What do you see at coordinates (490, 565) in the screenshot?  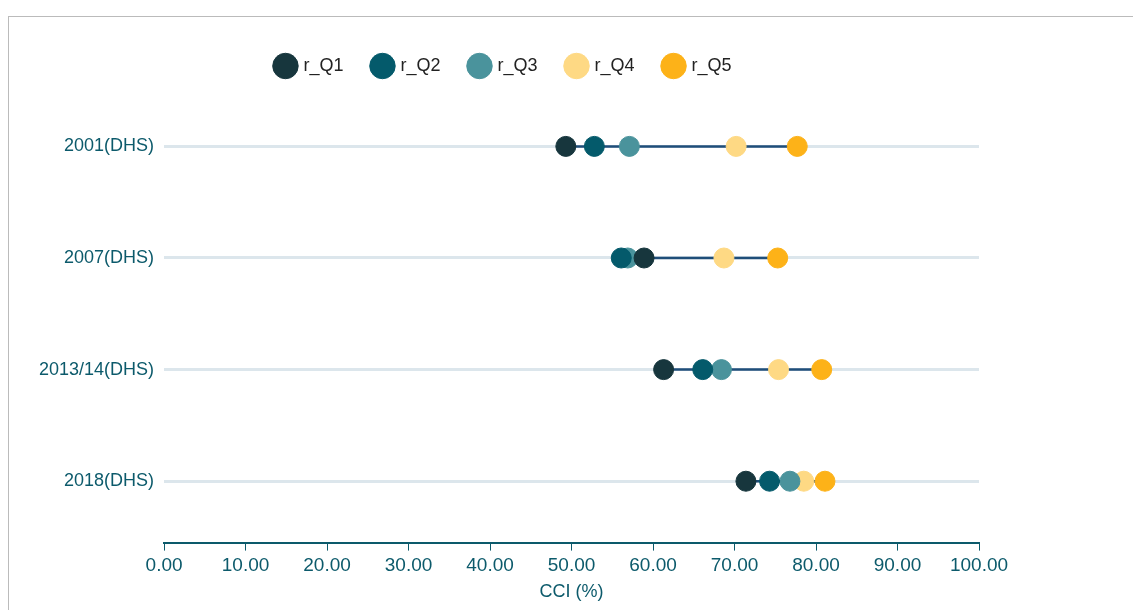 I see `x-tick-label: 40.00` at bounding box center [490, 565].